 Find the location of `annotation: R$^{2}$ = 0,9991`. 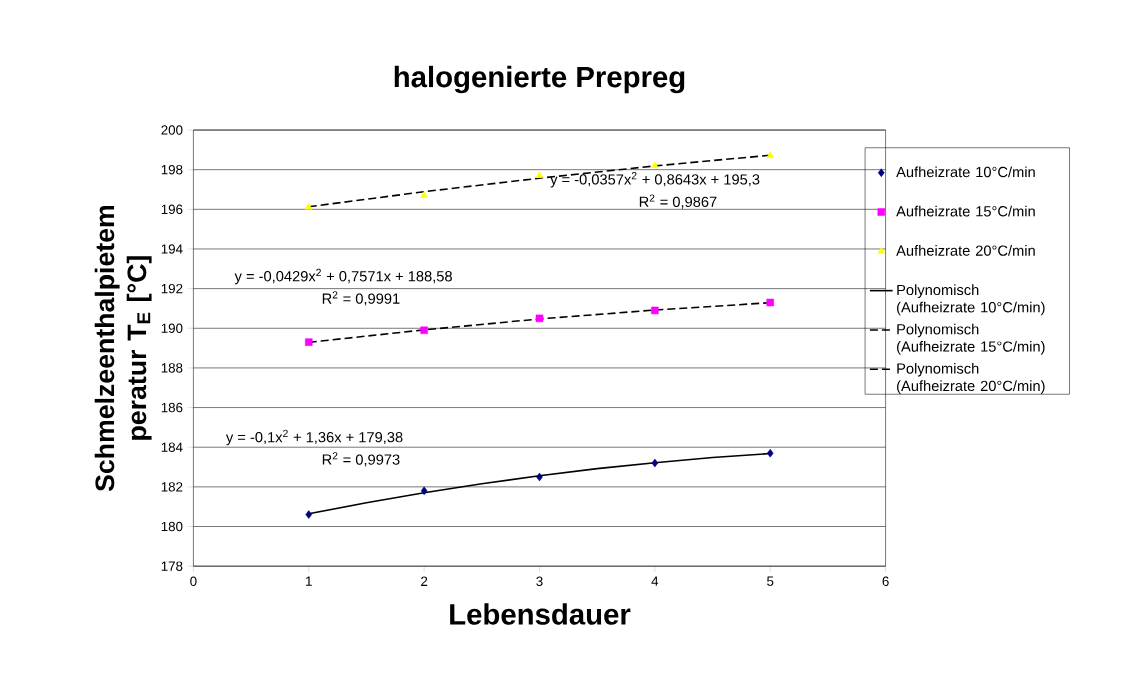

annotation: R$^{2}$ = 0,9991 is located at coordinates (361, 298).